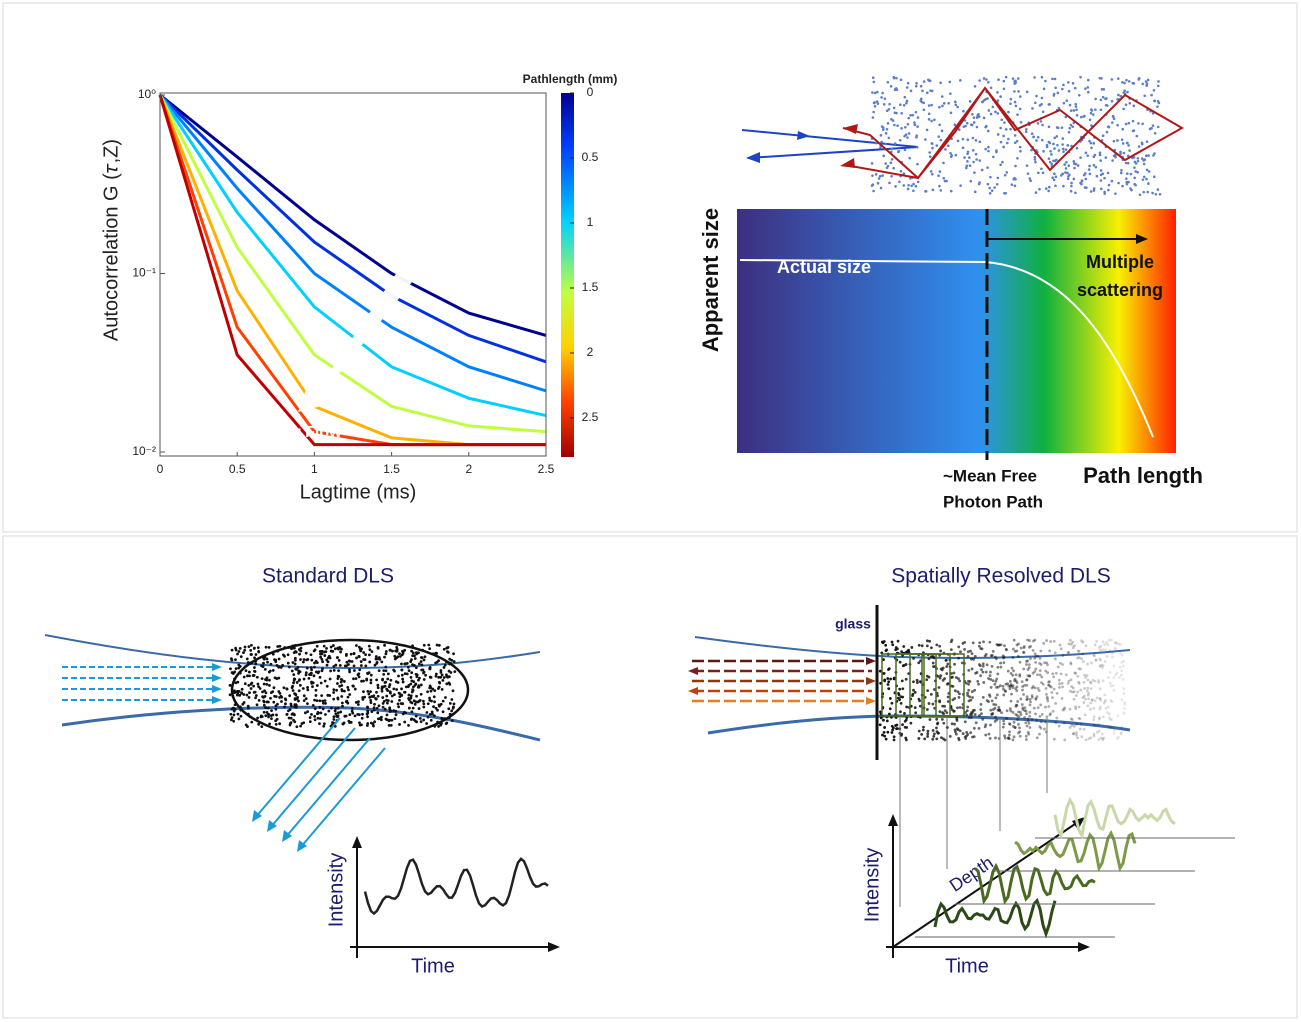  What do you see at coordinates (990, 475) in the screenshot?
I see `label: ~Mean Free` at bounding box center [990, 475].